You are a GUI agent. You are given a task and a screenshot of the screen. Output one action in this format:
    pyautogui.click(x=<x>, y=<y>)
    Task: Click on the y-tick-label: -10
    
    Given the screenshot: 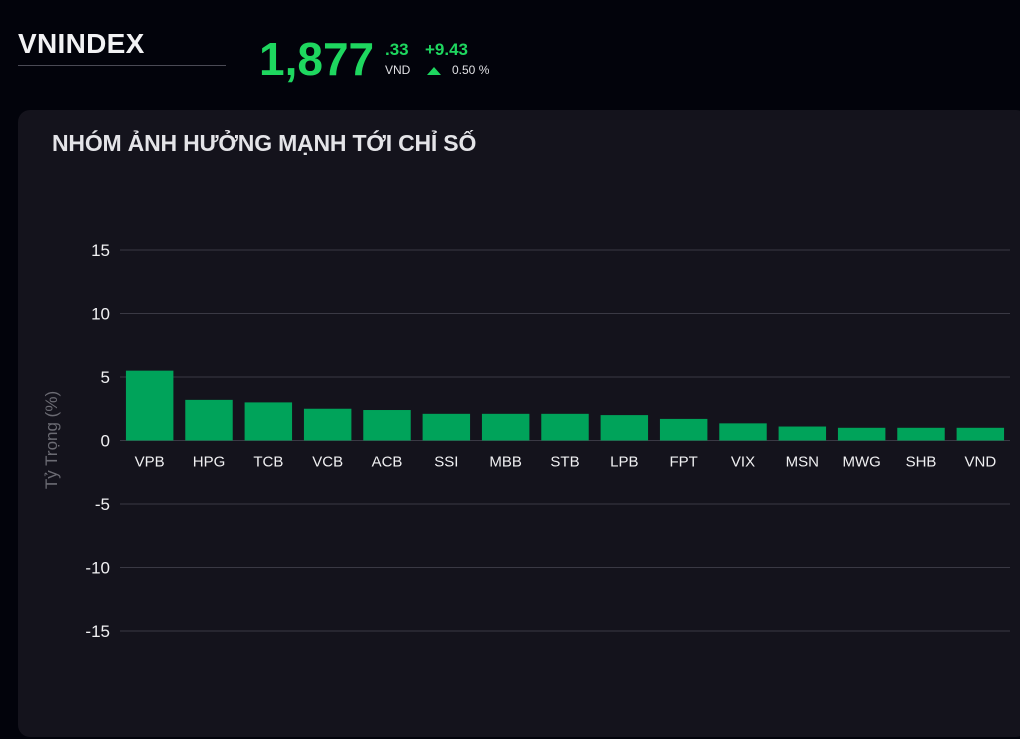 What is the action you would take?
    pyautogui.click(x=97, y=568)
    